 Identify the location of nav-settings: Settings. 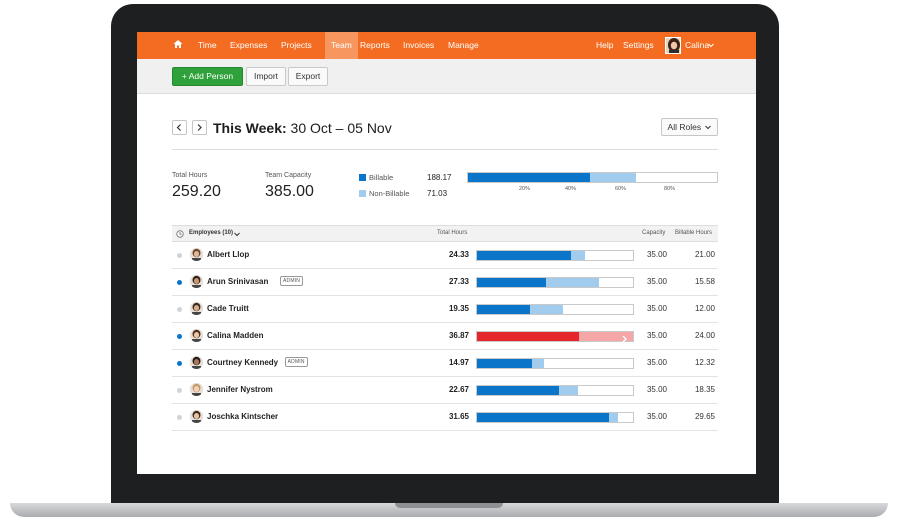
(638, 45).